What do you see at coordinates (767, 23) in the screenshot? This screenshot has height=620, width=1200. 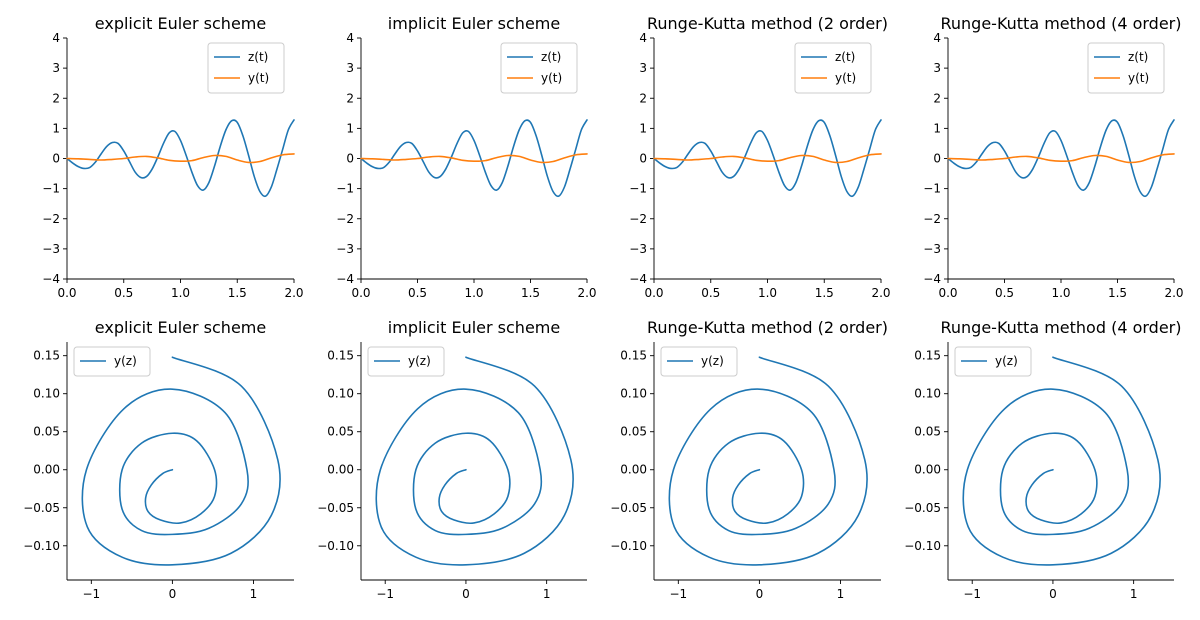 I see `chart-title: Runge-Kutta method (2 order)` at bounding box center [767, 23].